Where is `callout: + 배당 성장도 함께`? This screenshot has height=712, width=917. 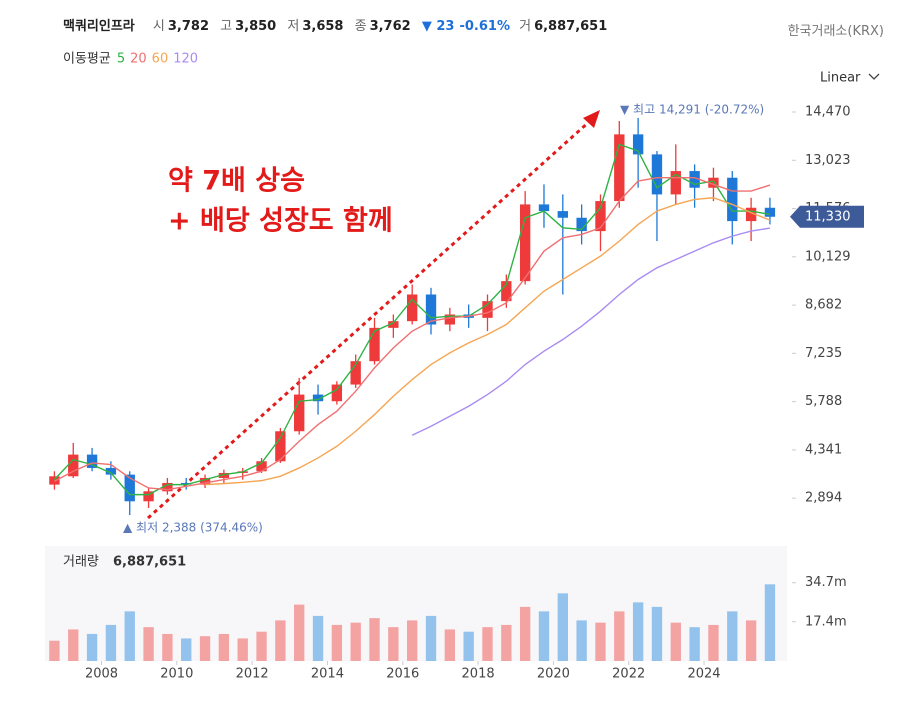 callout: + 배당 성장도 함께 is located at coordinates (280, 221).